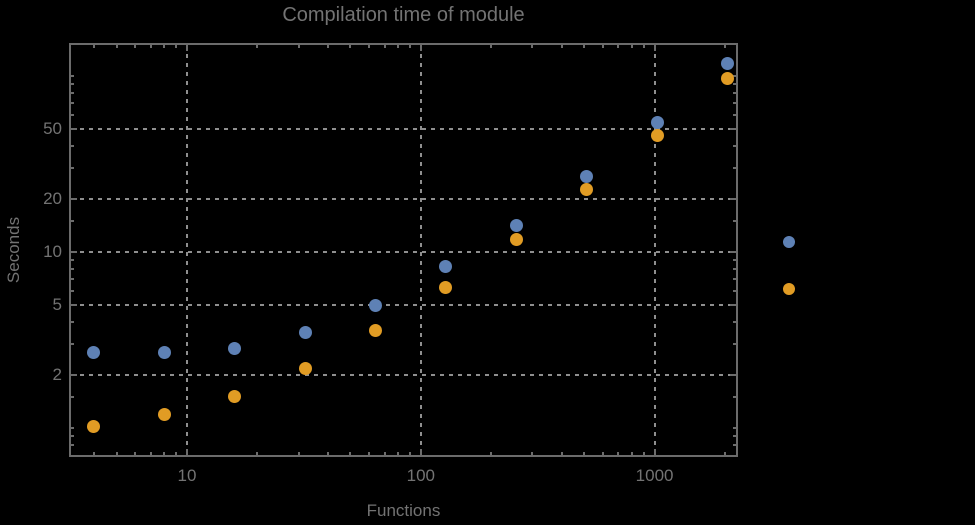  What do you see at coordinates (403, 15) in the screenshot?
I see `chart-title: Compilation time of module` at bounding box center [403, 15].